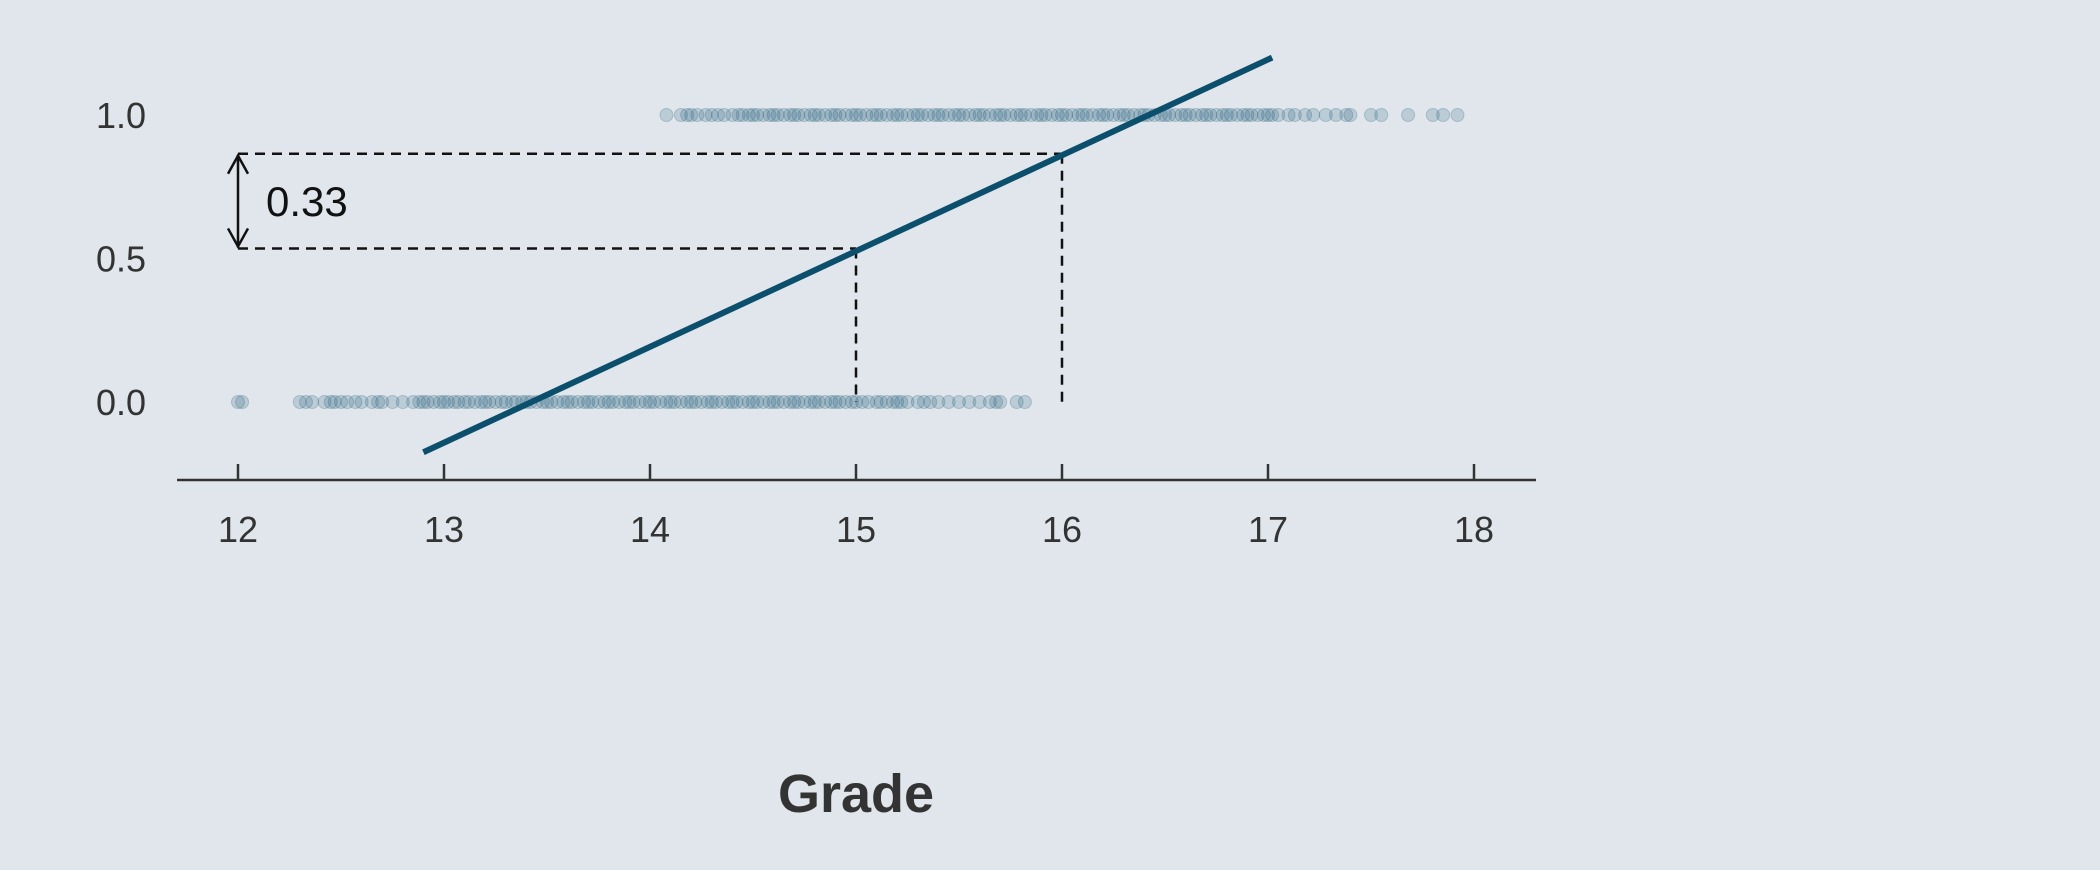 Image resolution: width=2100 pixels, height=870 pixels. I want to click on x-tick-label: 17, so click(1268, 529).